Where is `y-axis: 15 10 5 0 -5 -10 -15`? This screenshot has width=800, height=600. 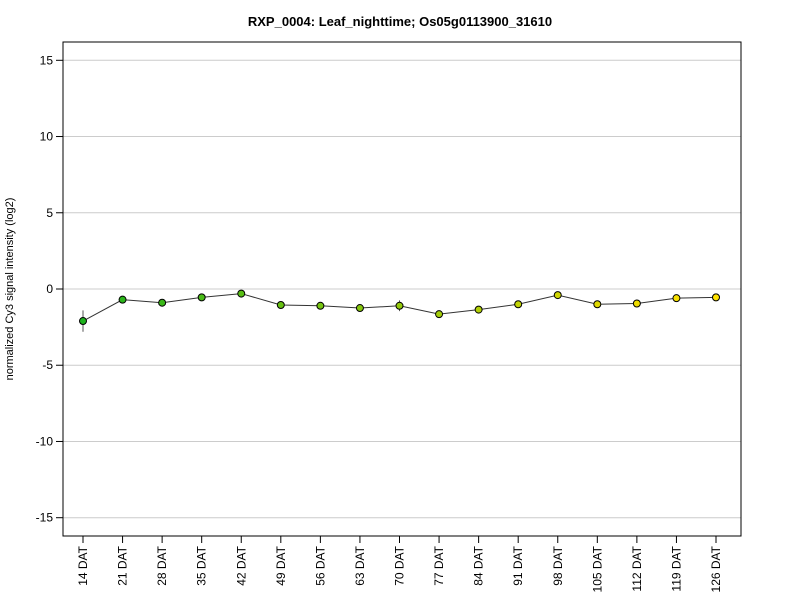
y-axis: 15 10 5 0 -5 -10 -15 is located at coordinates (49, 289).